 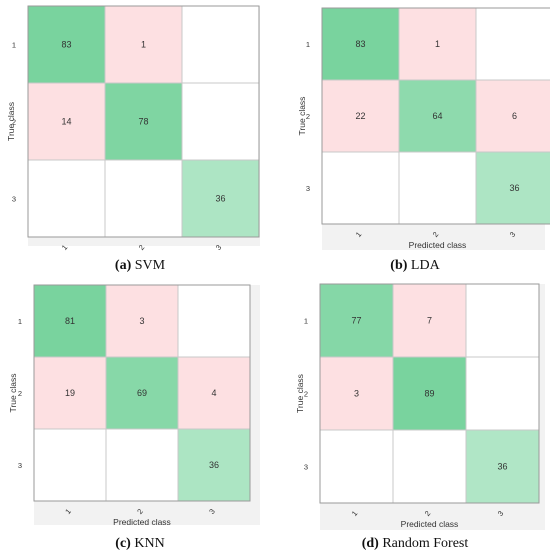 I want to click on cell-value-r2-c1: 3, so click(x=356, y=394).